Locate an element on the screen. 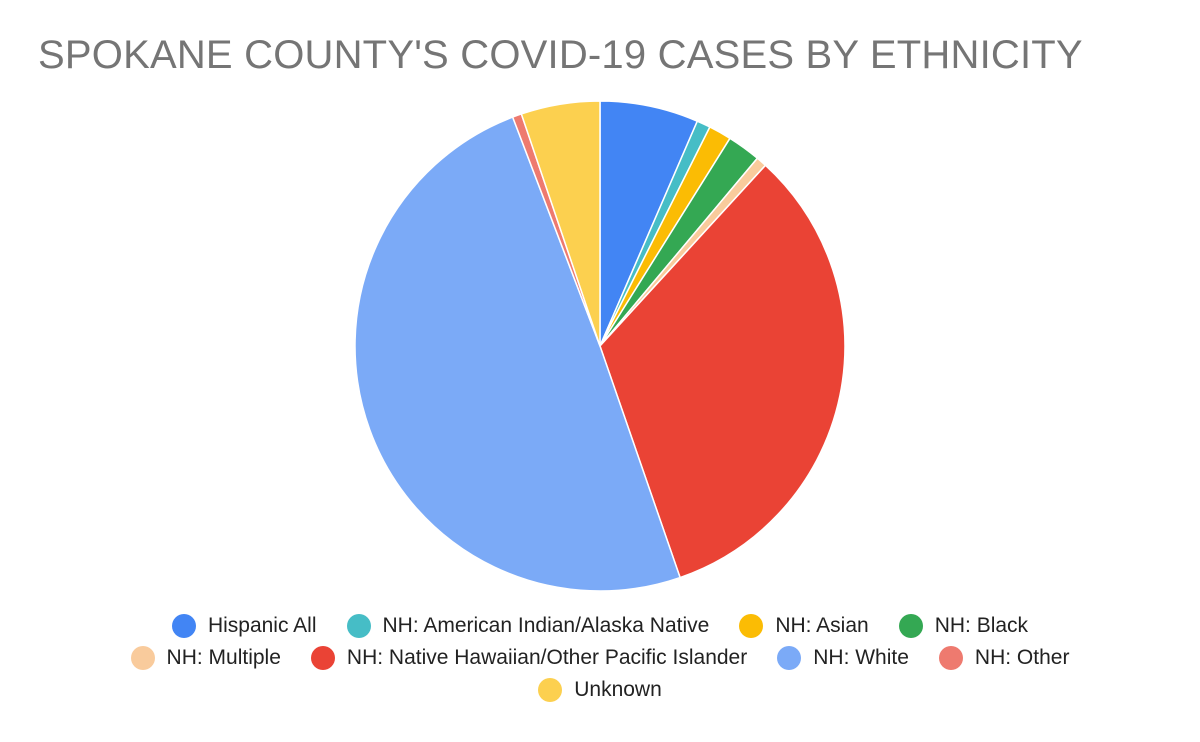 The height and width of the screenshot is (742, 1200). legend-label-asian: NH: Asian is located at coordinates (822, 625).